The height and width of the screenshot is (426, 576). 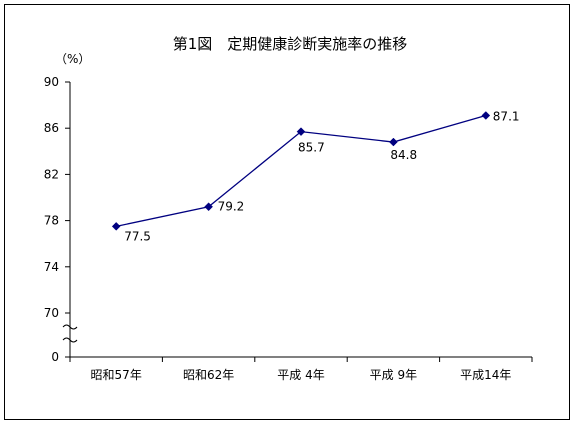 What do you see at coordinates (51, 174) in the screenshot?
I see `y-tick-label: 82` at bounding box center [51, 174].